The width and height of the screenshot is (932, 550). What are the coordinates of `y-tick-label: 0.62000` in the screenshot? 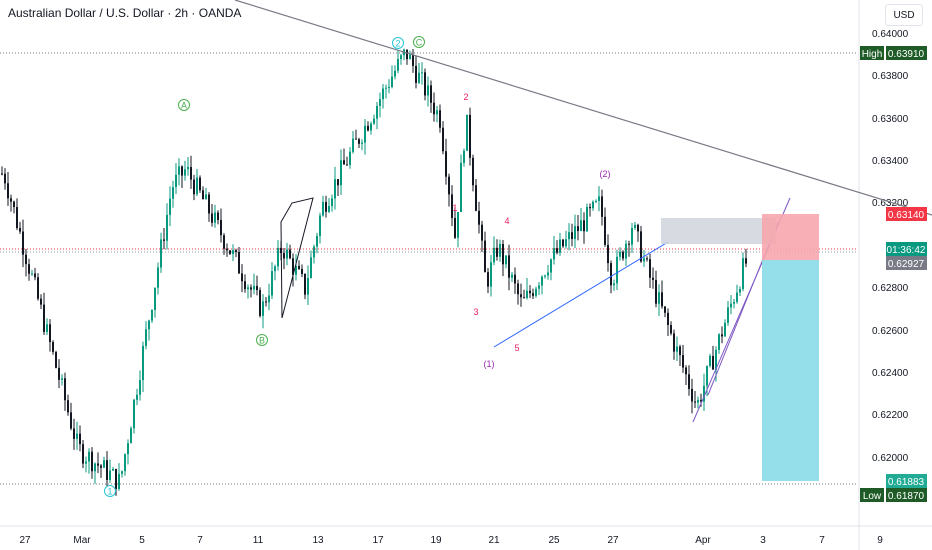 It's located at (890, 458).